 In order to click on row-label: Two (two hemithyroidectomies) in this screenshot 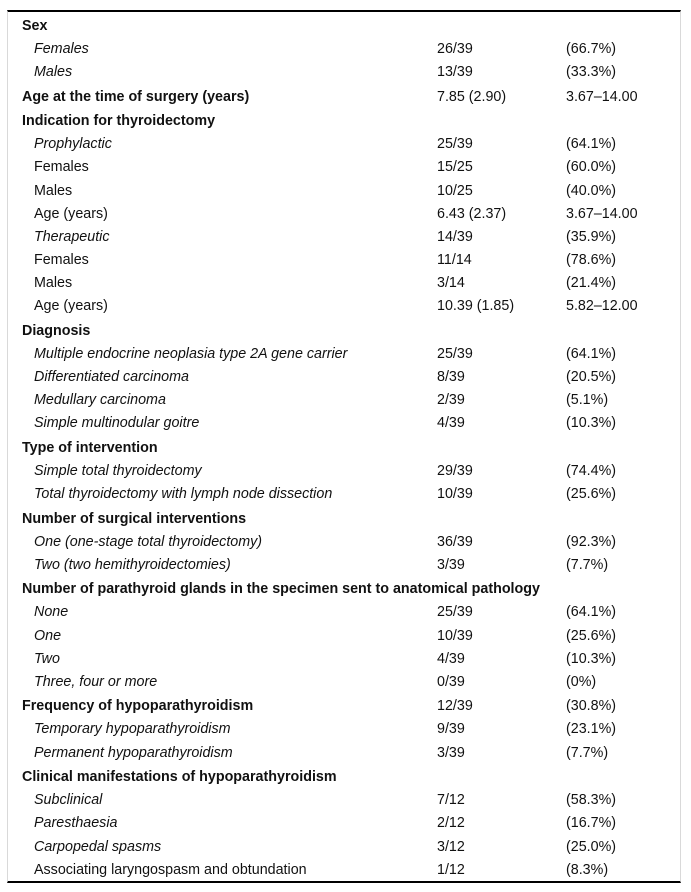, I will do `click(132, 564)`.